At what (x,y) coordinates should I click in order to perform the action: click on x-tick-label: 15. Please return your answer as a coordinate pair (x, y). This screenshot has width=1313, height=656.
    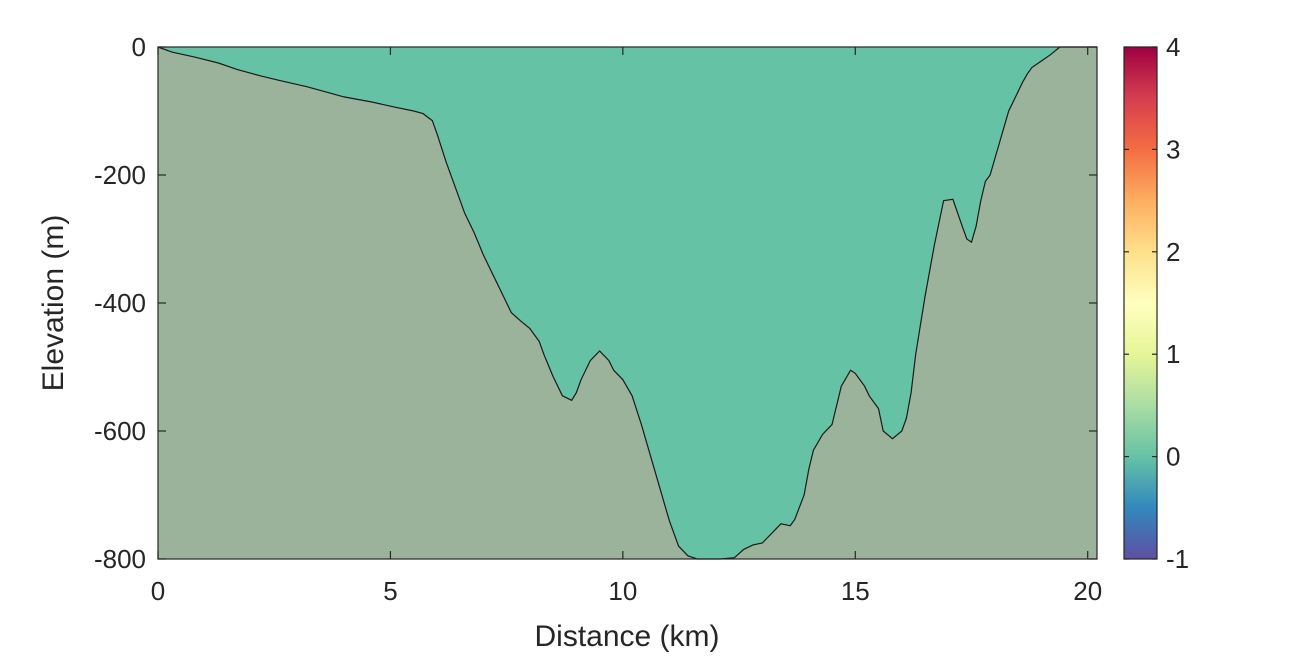
    Looking at the image, I should click on (855, 591).